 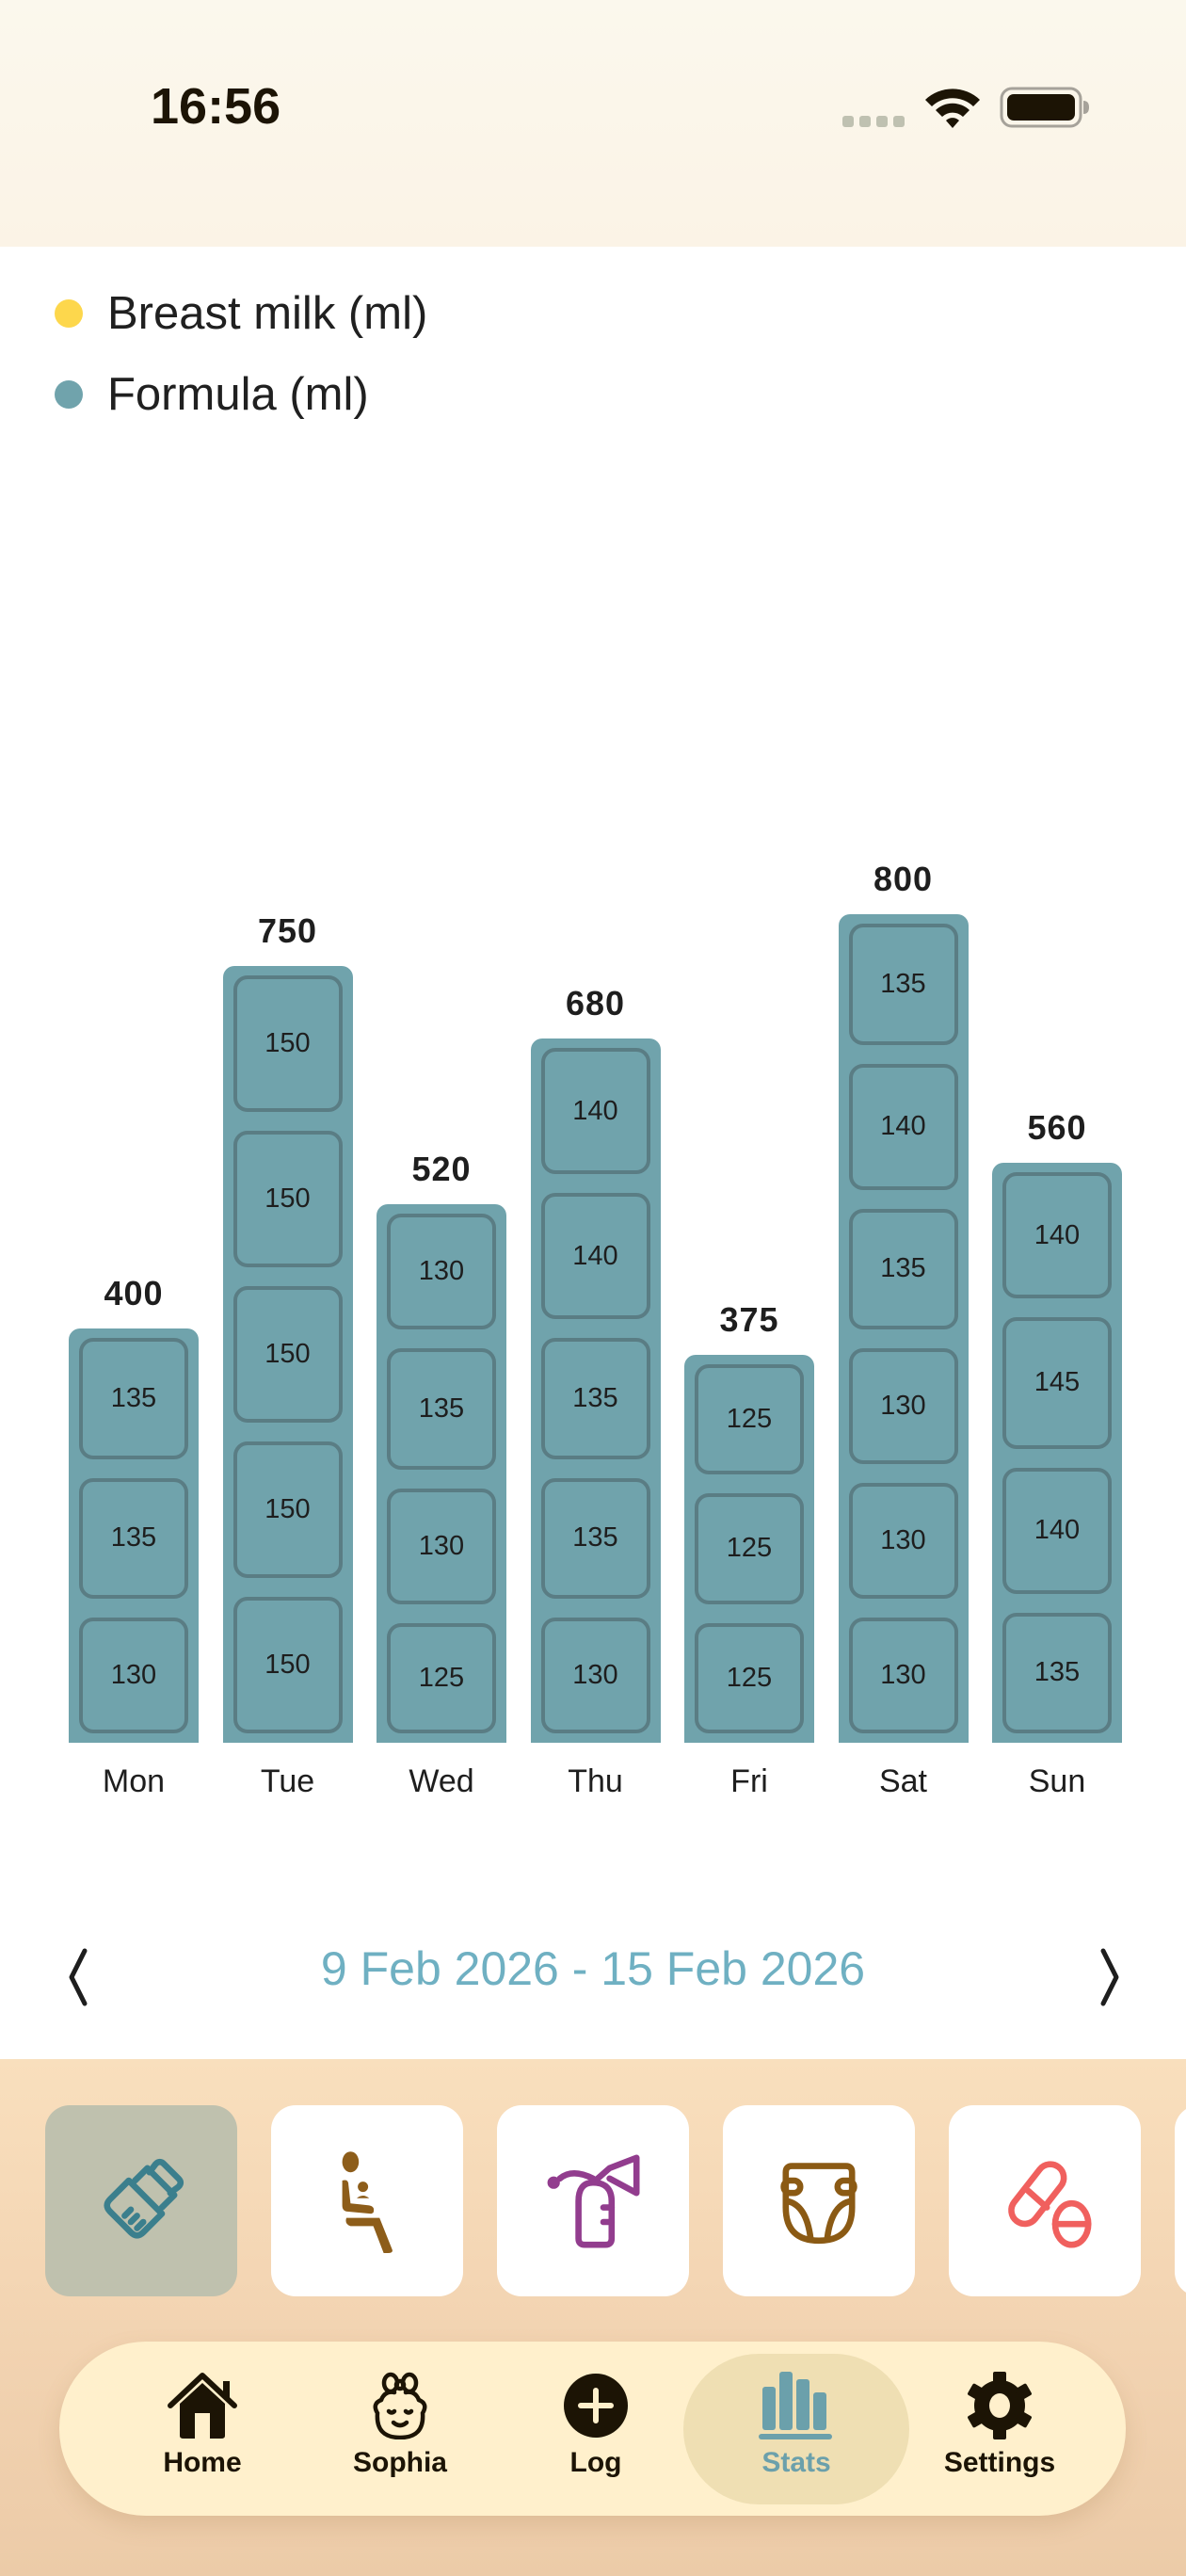 What do you see at coordinates (141, 2200) in the screenshot?
I see `category-bottle-button` at bounding box center [141, 2200].